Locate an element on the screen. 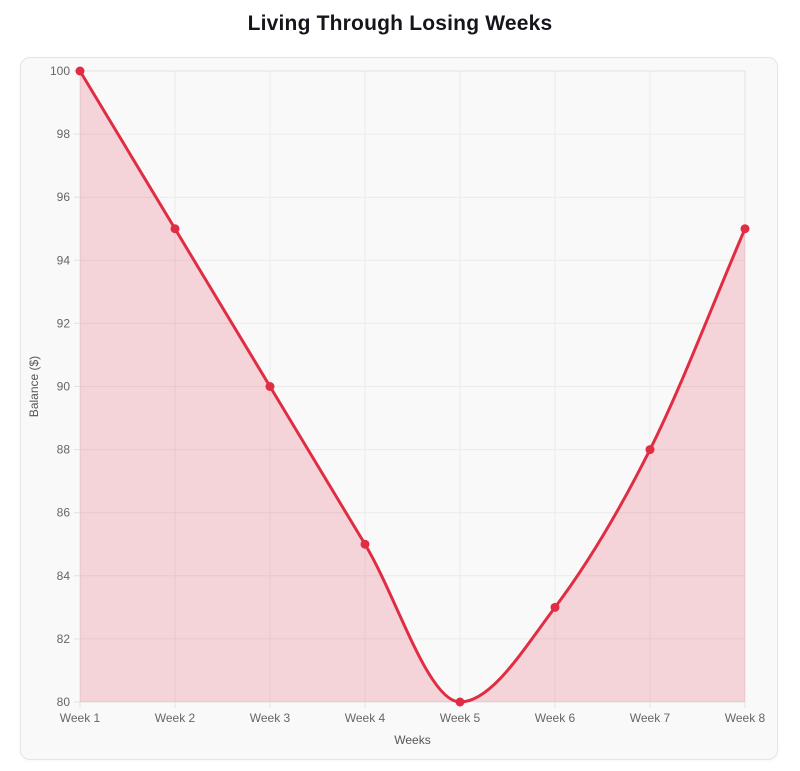 This screenshot has width=800, height=771. y-tick-label: 94 is located at coordinates (64, 260).